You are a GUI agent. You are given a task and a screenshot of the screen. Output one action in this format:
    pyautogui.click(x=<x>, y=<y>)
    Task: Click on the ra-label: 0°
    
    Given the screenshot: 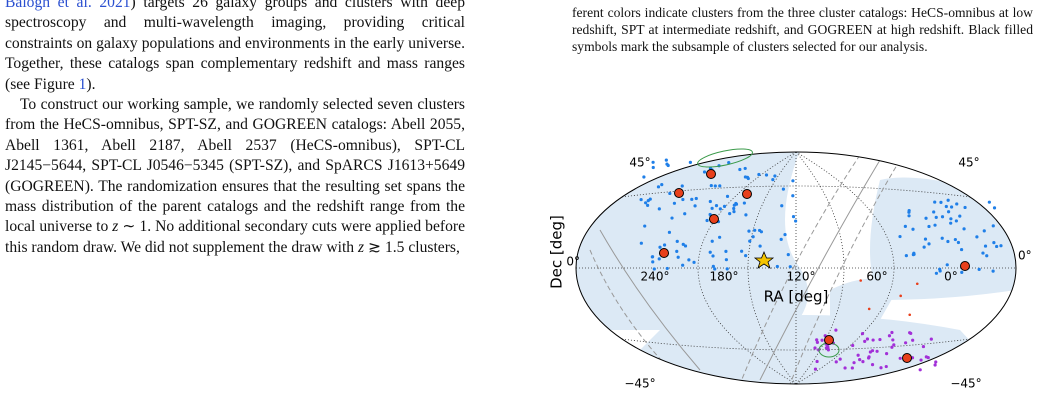 What is the action you would take?
    pyautogui.click(x=951, y=277)
    